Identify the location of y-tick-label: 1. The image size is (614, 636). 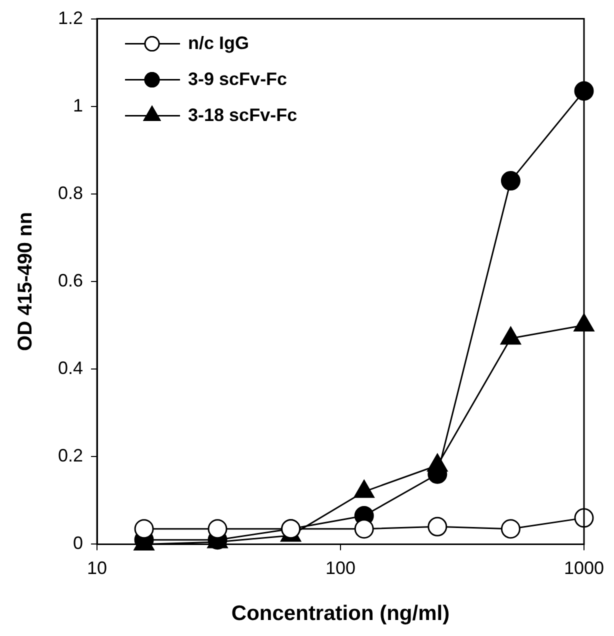
(78, 105).